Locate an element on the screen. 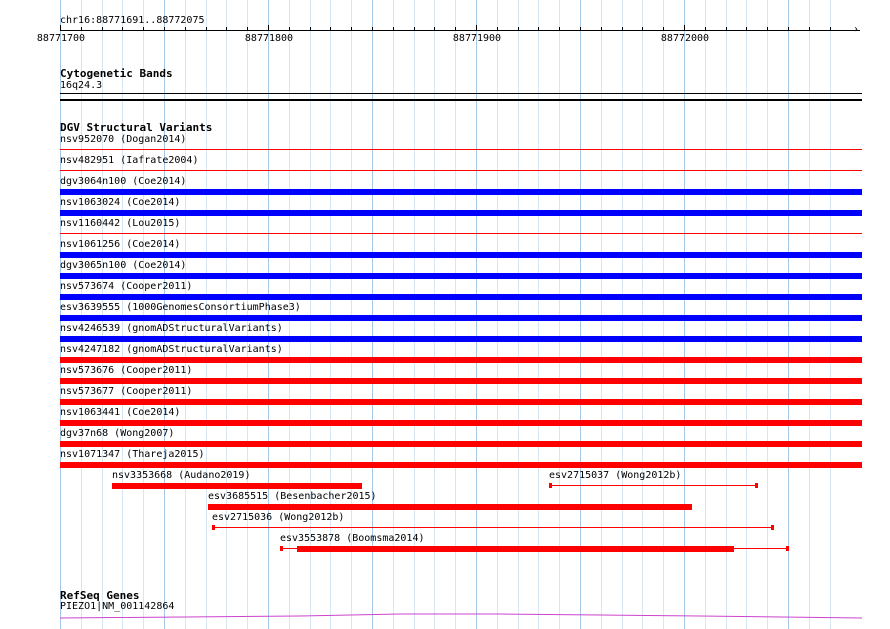 The height and width of the screenshot is (629, 890). variant-label: nsv952070 (Dogan2014) is located at coordinates (123, 139).